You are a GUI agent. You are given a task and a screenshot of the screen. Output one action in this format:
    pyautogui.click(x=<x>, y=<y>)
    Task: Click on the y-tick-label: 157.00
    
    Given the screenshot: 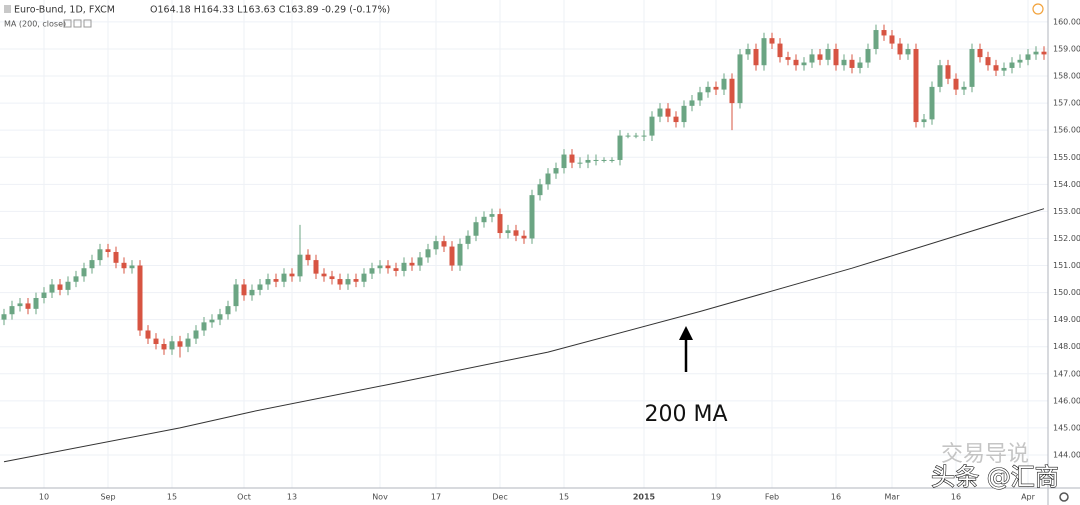 What is the action you would take?
    pyautogui.click(x=1066, y=103)
    